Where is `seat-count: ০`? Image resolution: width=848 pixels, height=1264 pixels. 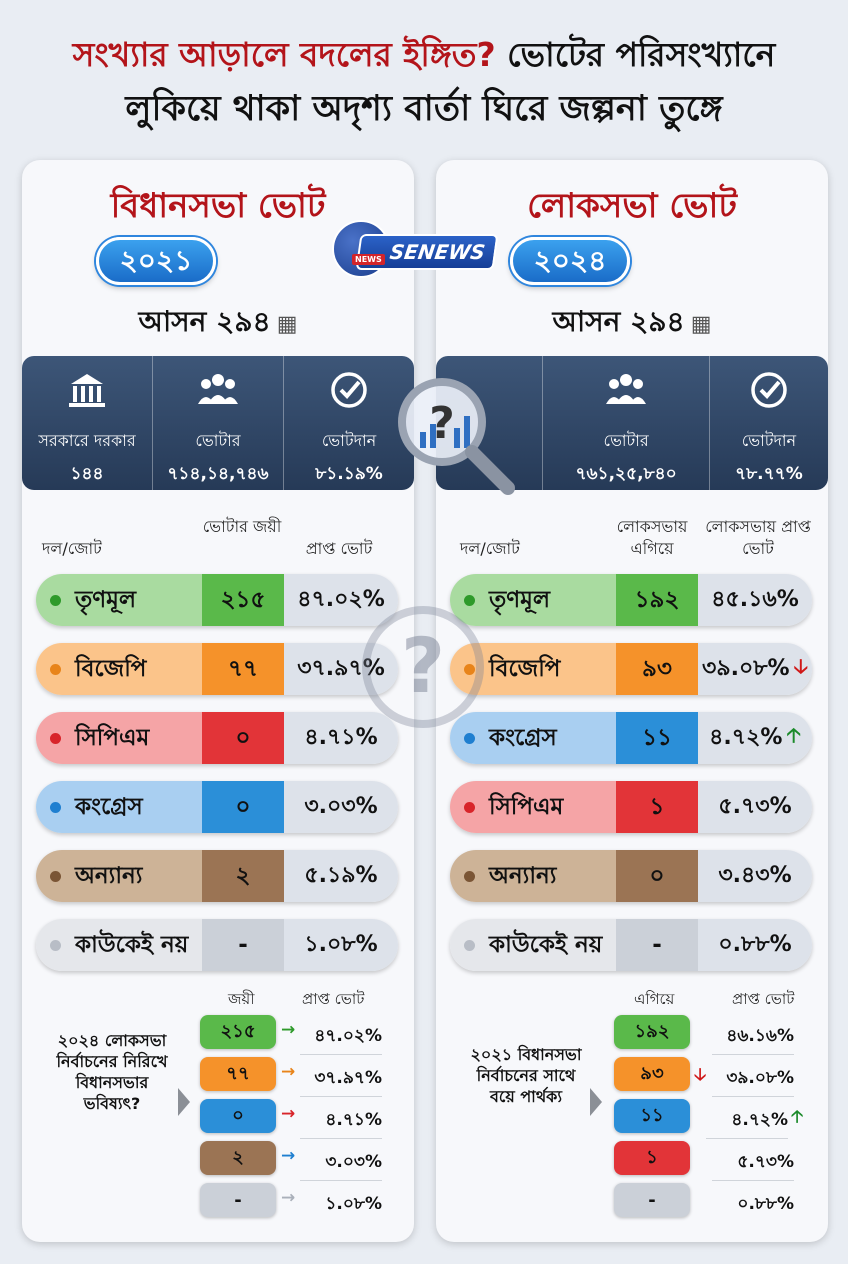 seat-count: ০ is located at coordinates (243, 807).